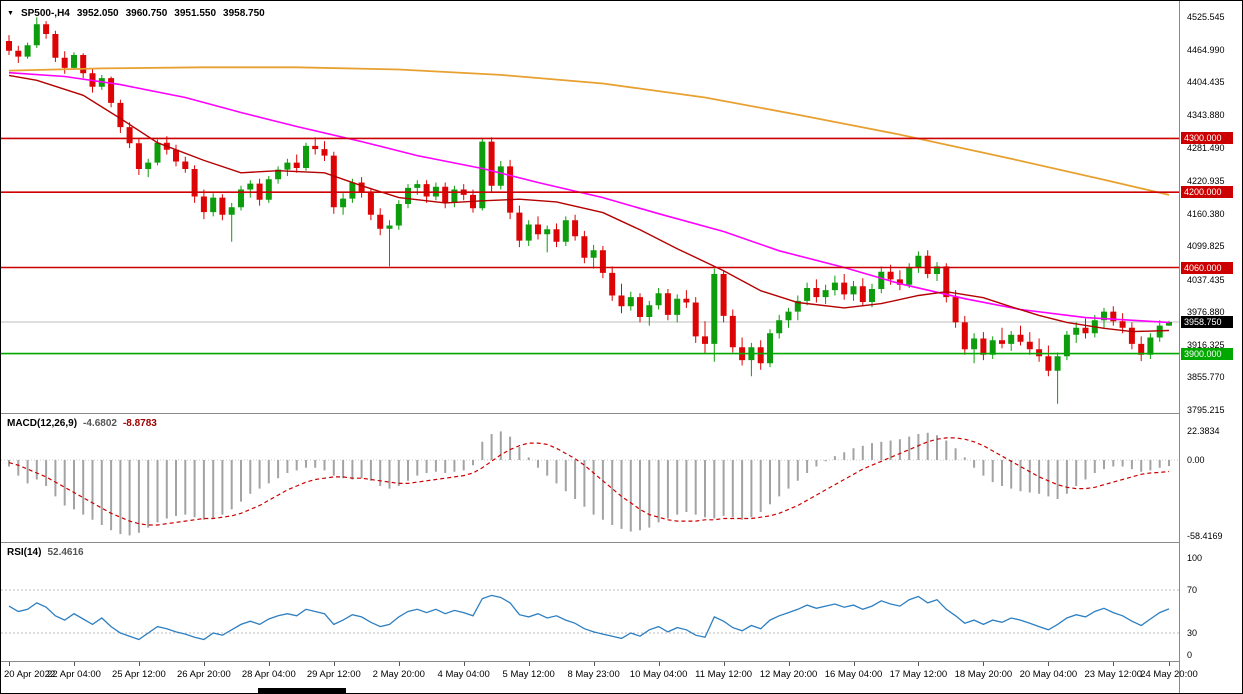 The image size is (1243, 694). Describe the element at coordinates (1206, 49) in the screenshot. I see `price-tick-label: 4464.990` at that location.